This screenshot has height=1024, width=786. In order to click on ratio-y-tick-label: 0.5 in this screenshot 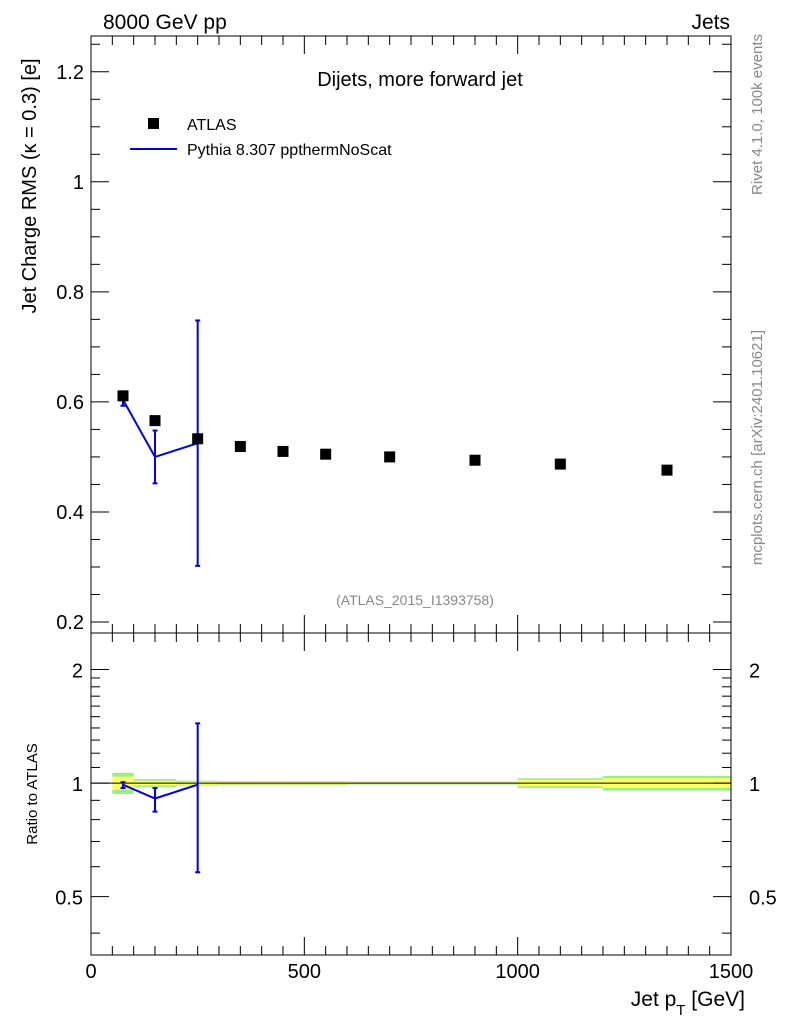, I will do `click(69, 899)`.